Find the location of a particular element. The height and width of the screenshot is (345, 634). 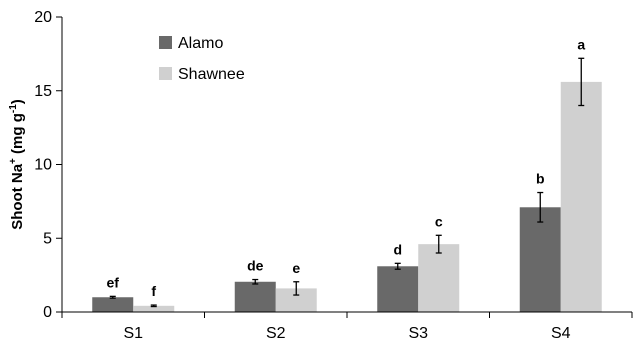

significance-label: e is located at coordinates (296, 268).